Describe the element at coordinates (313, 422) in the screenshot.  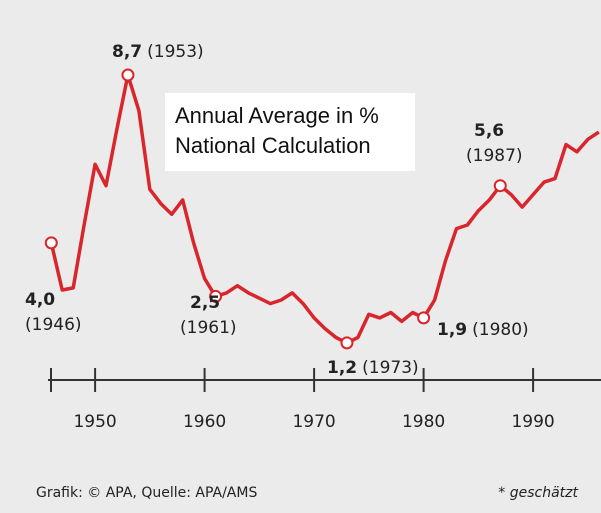
I see `x-tick-label: 1970` at that location.